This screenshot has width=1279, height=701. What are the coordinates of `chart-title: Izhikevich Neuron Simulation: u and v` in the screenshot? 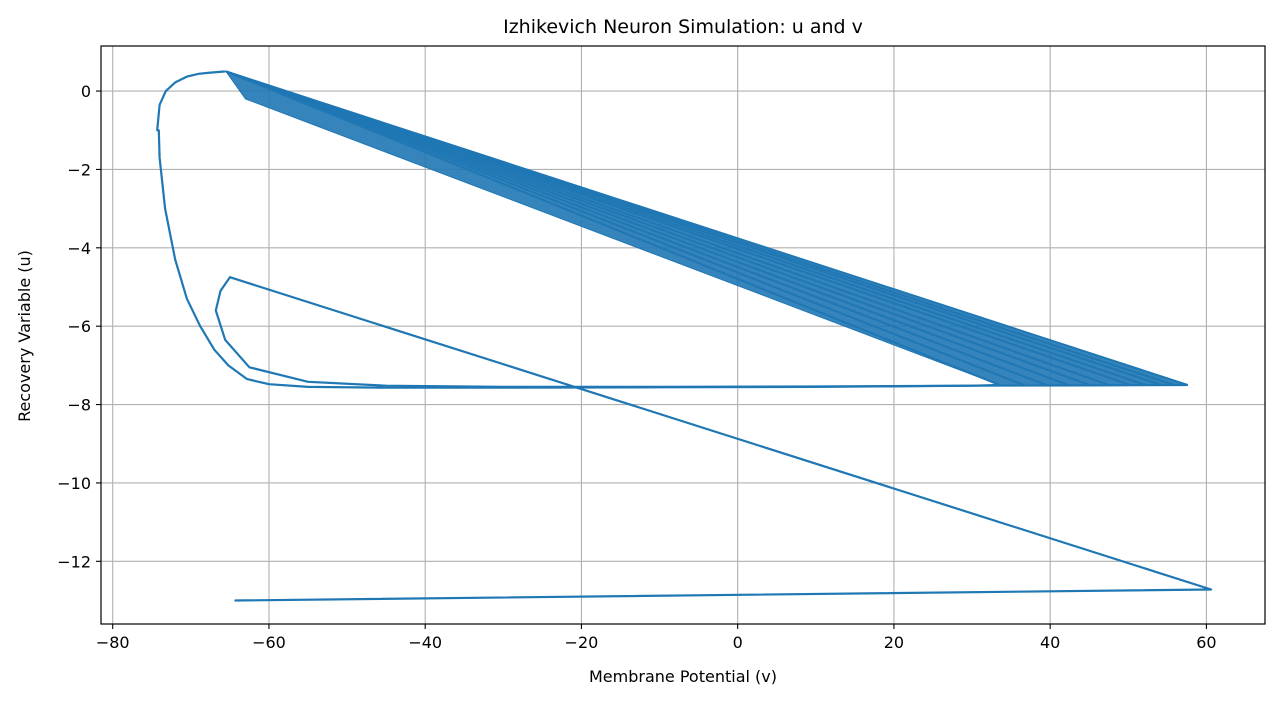 It's located at (683, 27).